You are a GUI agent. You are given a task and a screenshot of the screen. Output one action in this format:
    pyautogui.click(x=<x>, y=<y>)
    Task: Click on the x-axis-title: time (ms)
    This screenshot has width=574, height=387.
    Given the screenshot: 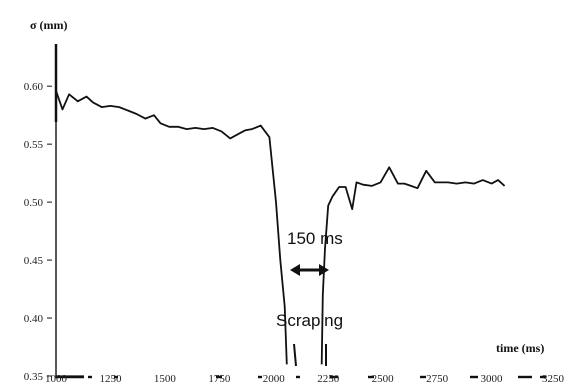 What is the action you would take?
    pyautogui.click(x=520, y=348)
    